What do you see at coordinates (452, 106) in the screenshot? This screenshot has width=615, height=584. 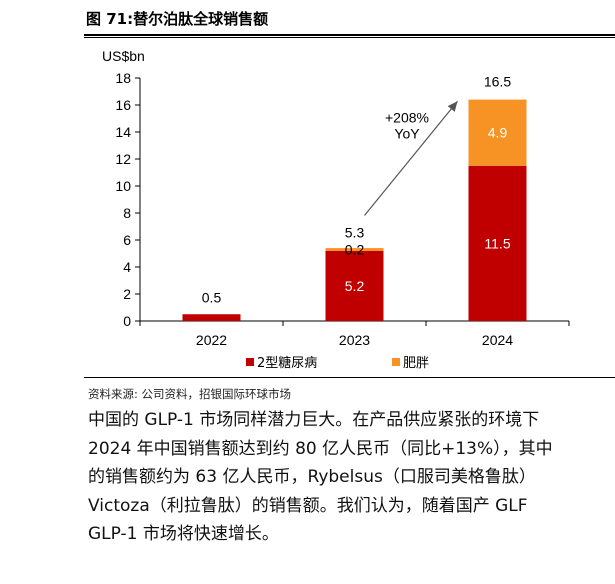 I see `yoy-arrow-head` at bounding box center [452, 106].